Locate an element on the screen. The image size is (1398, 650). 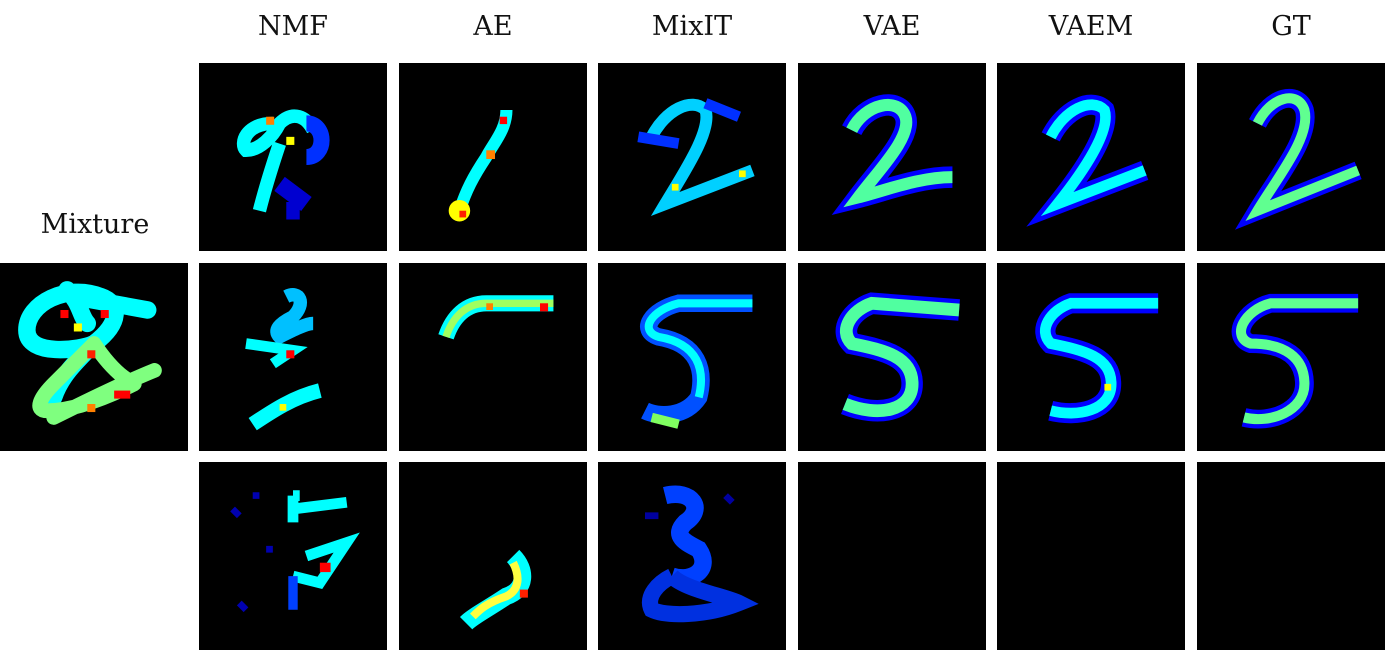
nmf-row2-image is located at coordinates (293, 357).